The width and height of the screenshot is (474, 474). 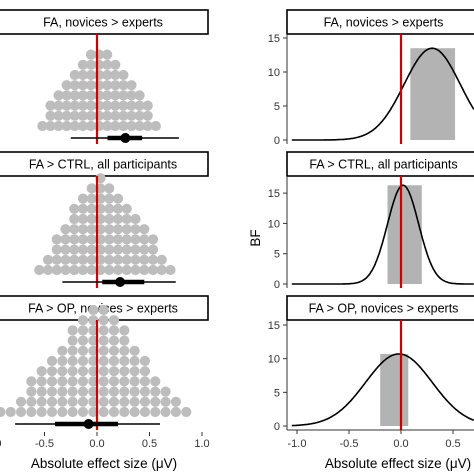 I want to click on right-y-tick-label-0-1: 5, so click(x=277, y=107).